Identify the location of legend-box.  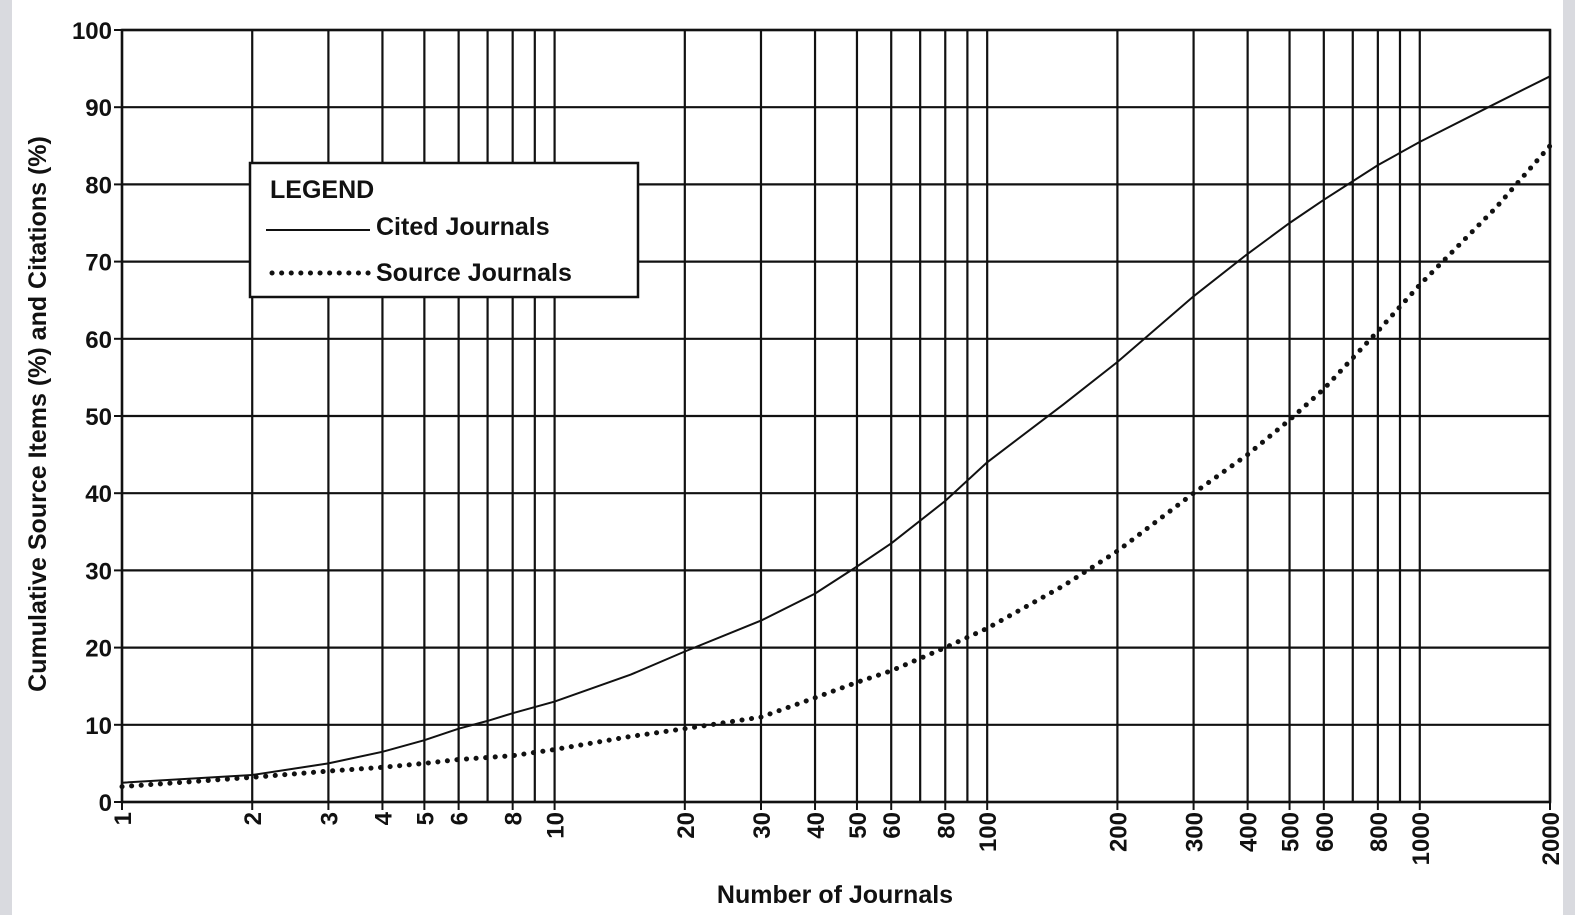
(444, 230).